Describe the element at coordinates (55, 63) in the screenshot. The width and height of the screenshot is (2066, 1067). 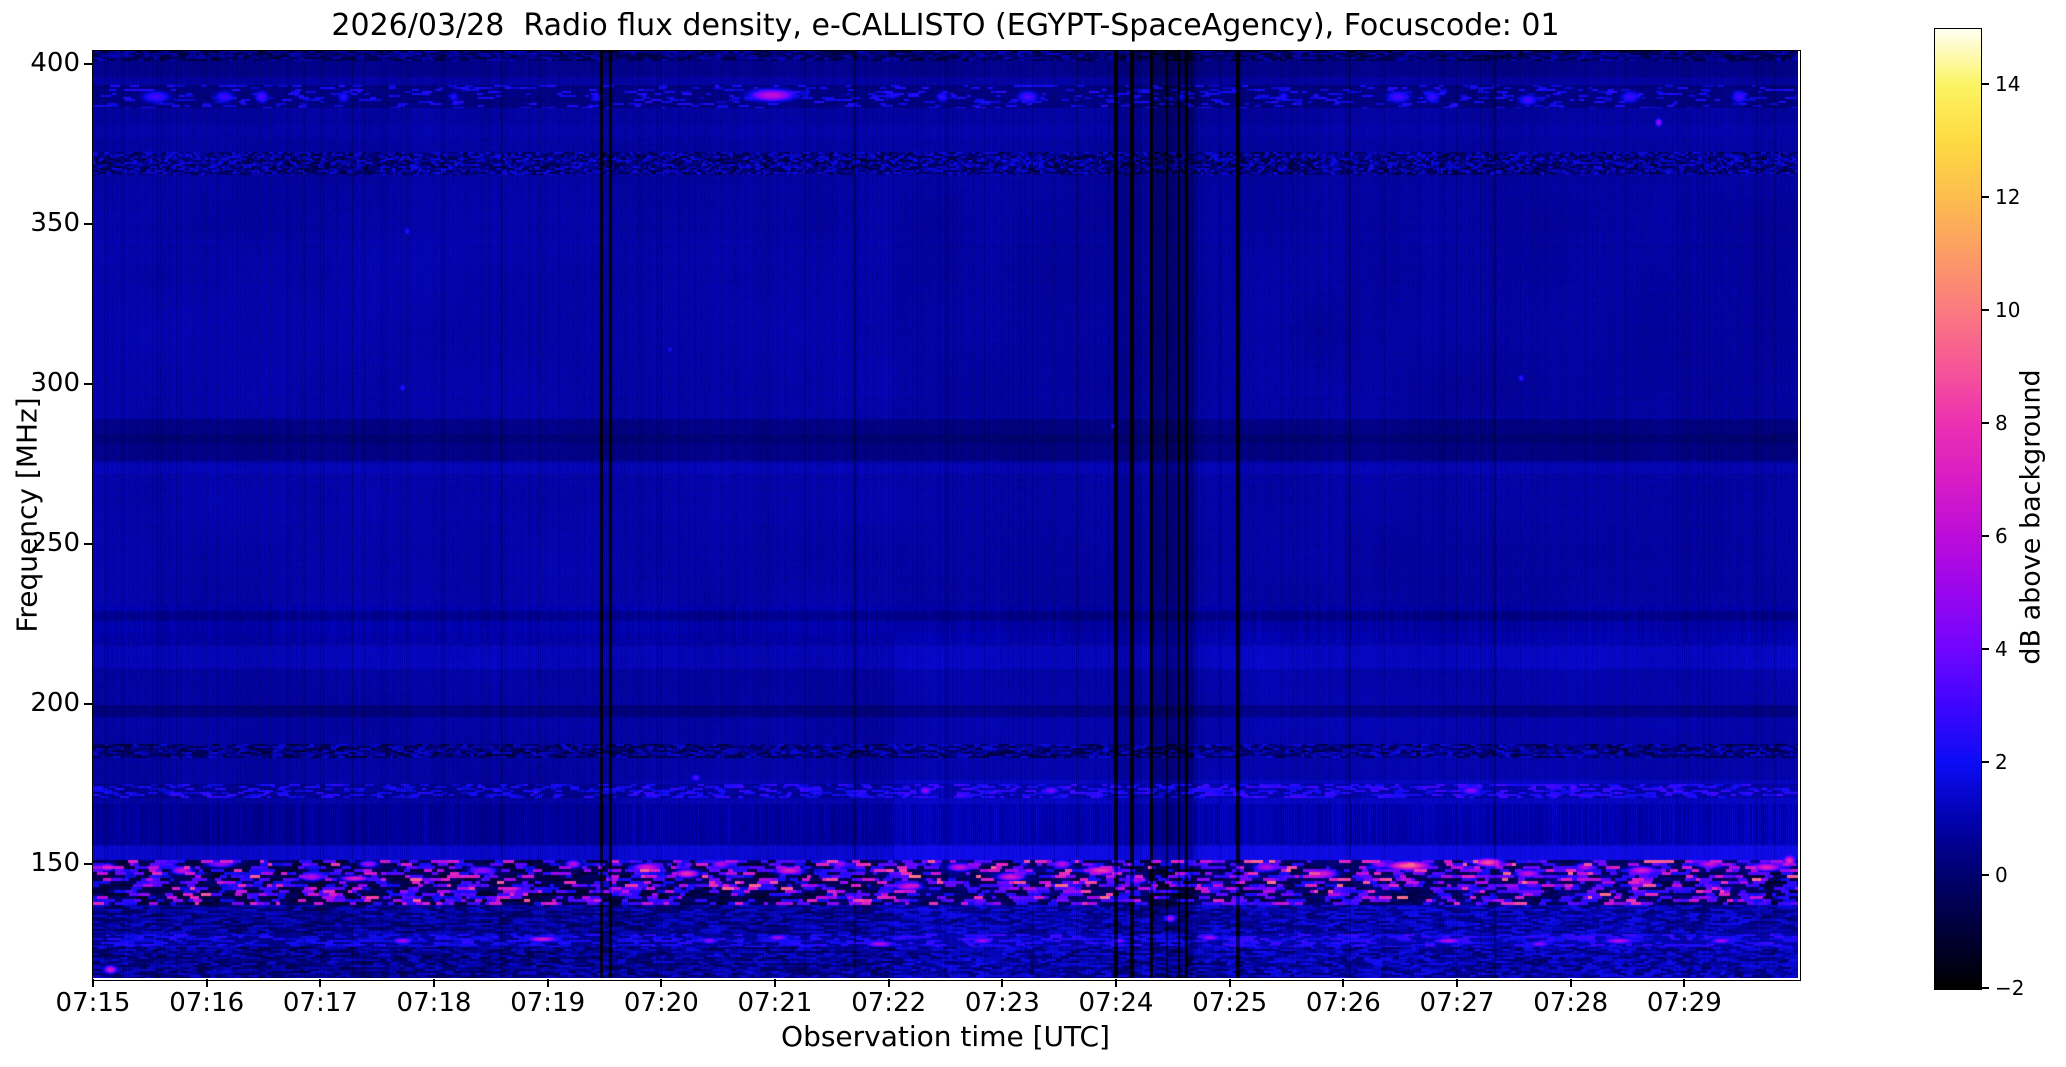
I see `y-tick-label: 400` at that location.